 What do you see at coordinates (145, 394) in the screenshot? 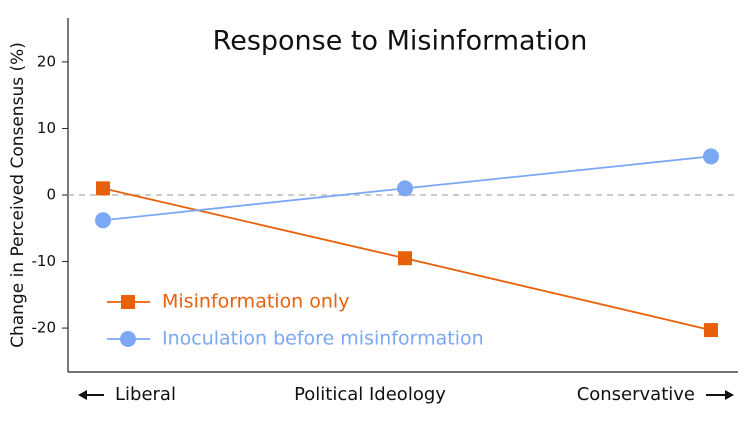
I see `x-tick-label: Liberal` at bounding box center [145, 394].